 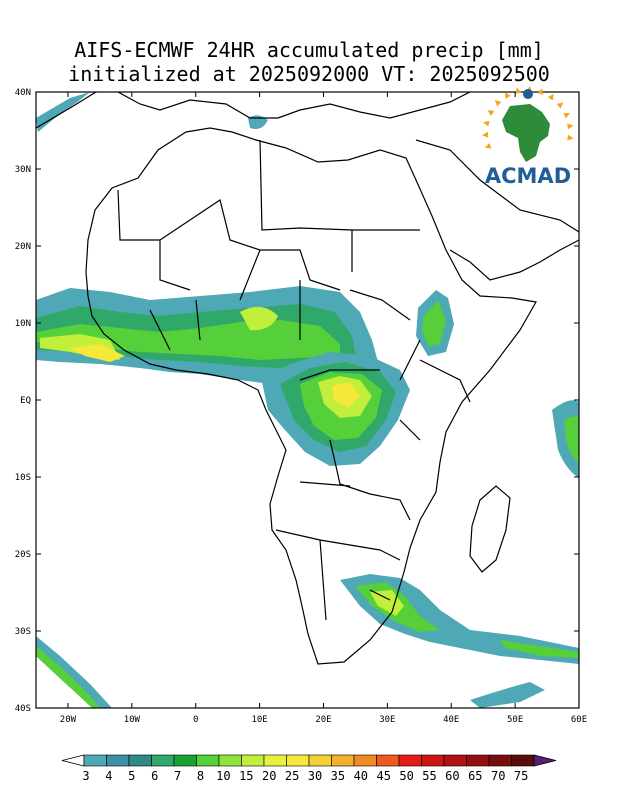 What do you see at coordinates (387, 720) in the screenshot?
I see `lon-tick-label: 30E` at bounding box center [387, 720].